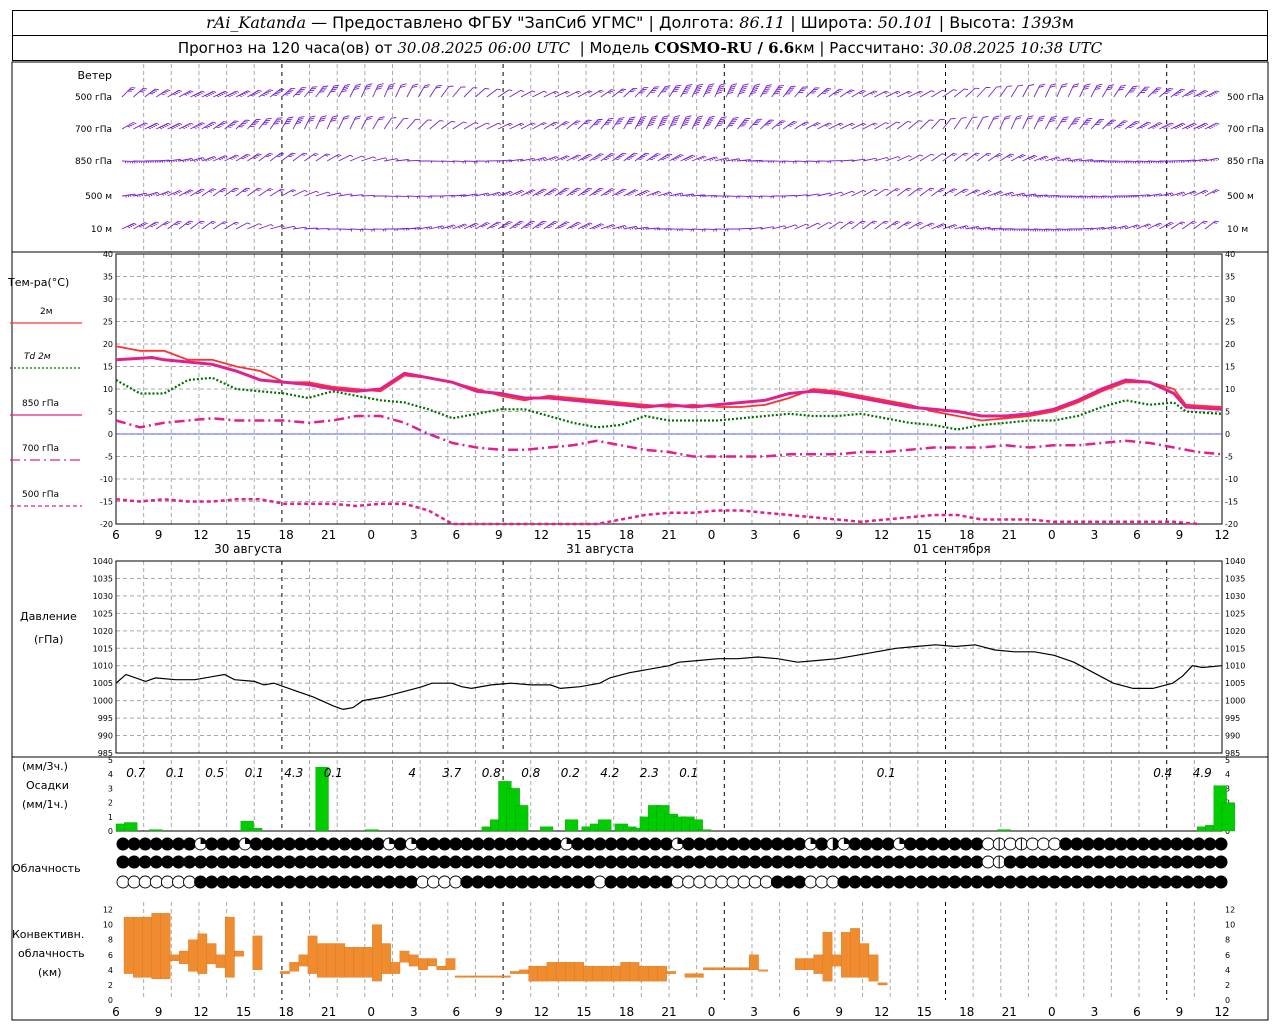  I want to click on x-tick-label: 0, so click(1052, 535).